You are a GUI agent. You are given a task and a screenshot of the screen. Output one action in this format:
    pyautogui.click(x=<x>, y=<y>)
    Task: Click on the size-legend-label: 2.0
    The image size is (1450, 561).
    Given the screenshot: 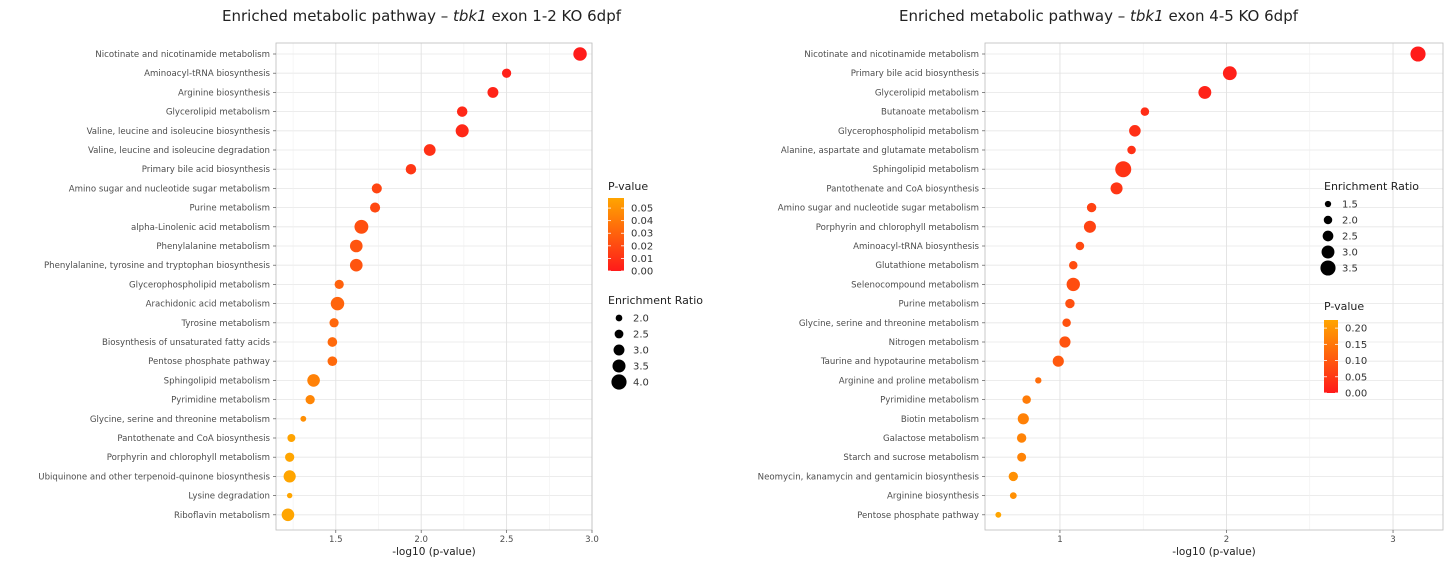 What is the action you would take?
    pyautogui.click(x=1350, y=221)
    